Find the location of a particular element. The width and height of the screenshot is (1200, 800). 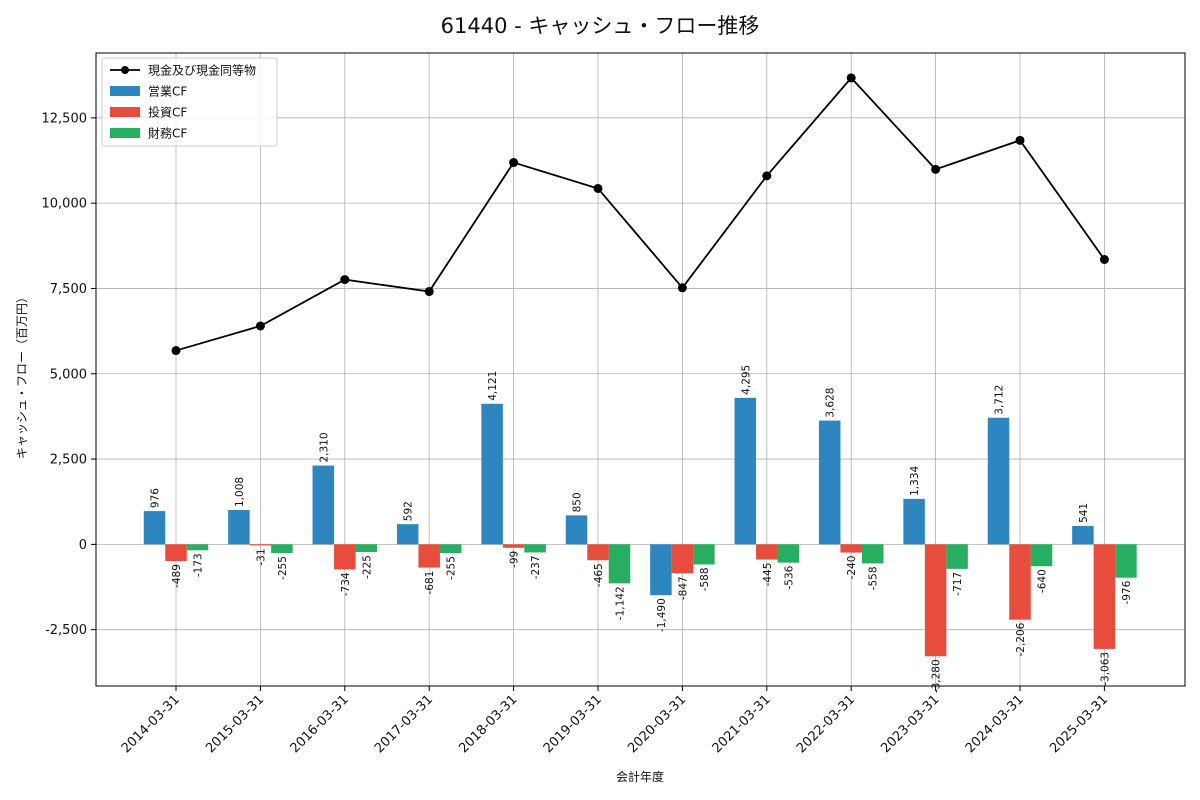

bar-data-label: -734 is located at coordinates (346, 584).